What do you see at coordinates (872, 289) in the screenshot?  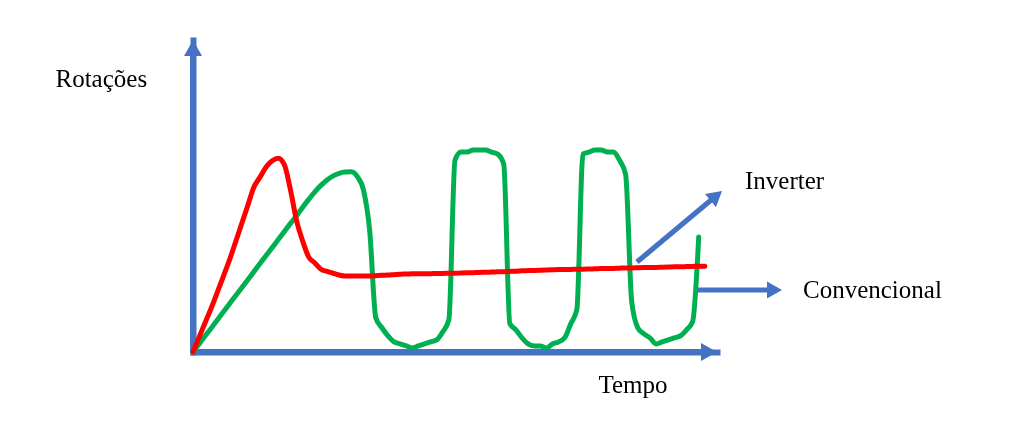 I see `text: Convencional` at bounding box center [872, 289].